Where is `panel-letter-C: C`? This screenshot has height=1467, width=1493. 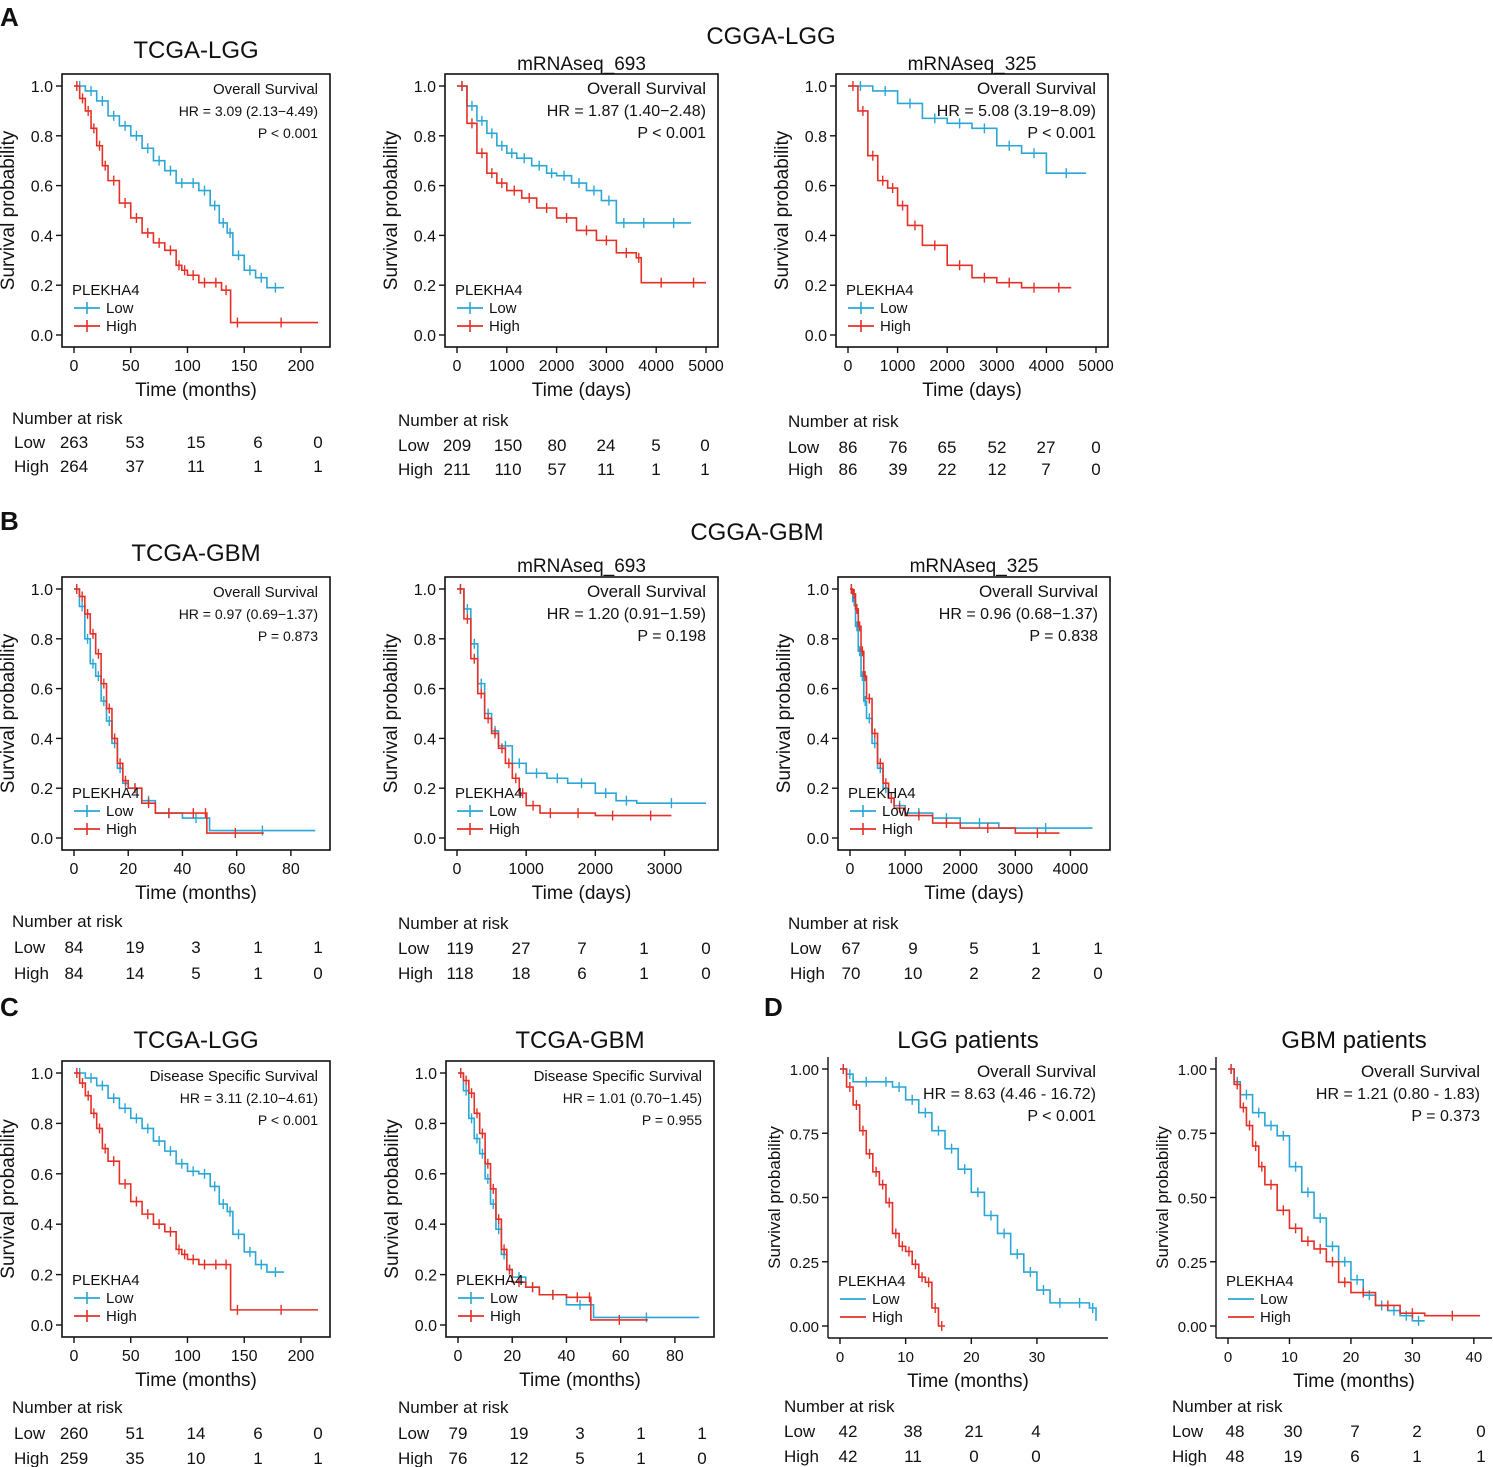
panel-letter-C: C is located at coordinates (9, 1007).